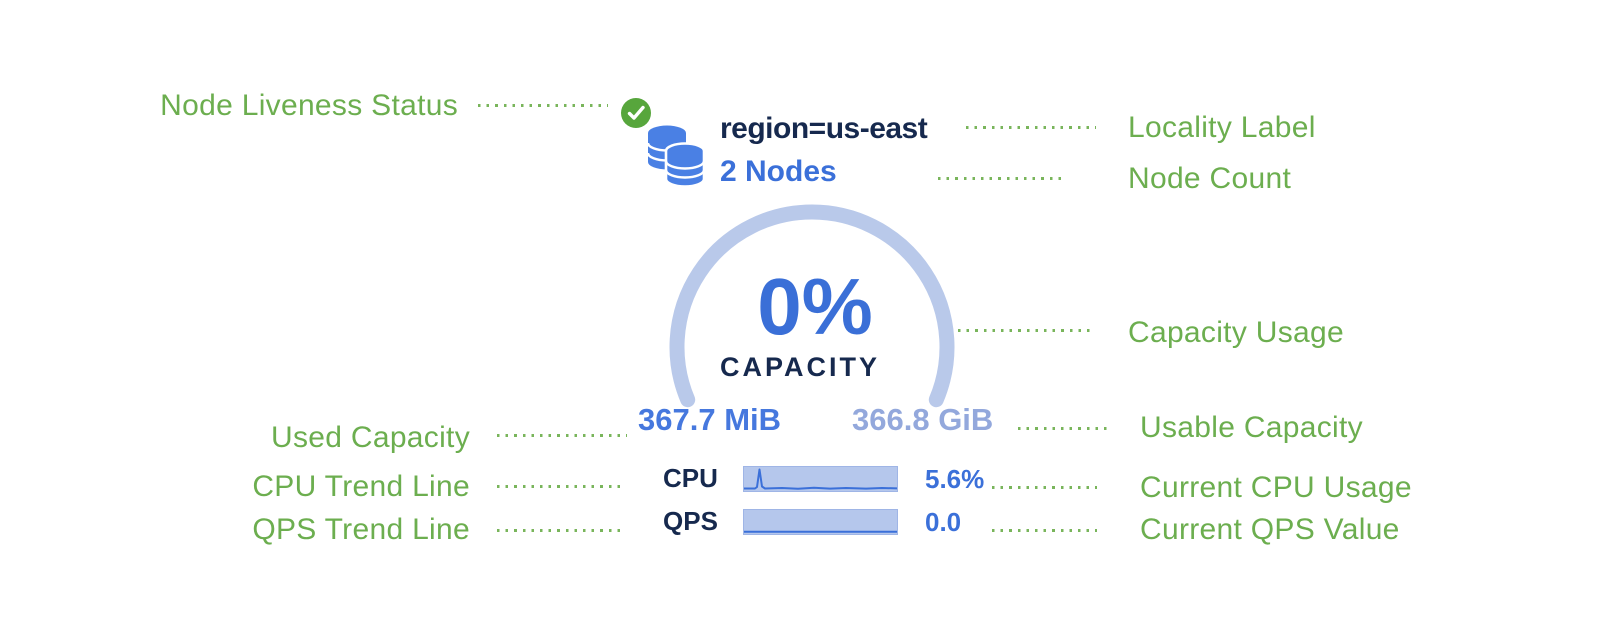  What do you see at coordinates (562, 435) in the screenshot?
I see `leader-line-used-capacity` at bounding box center [562, 435].